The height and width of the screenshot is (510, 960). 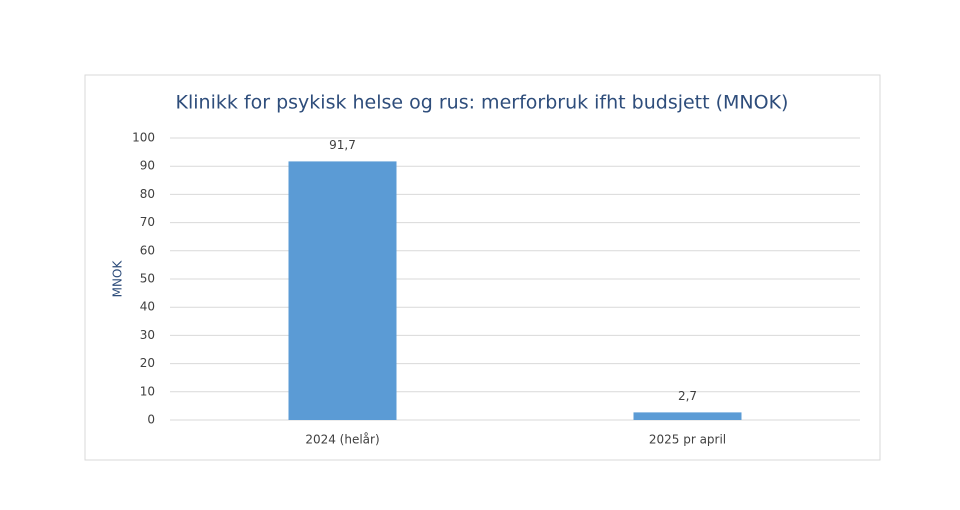 I want to click on data-label: 2,7, so click(x=687, y=396).